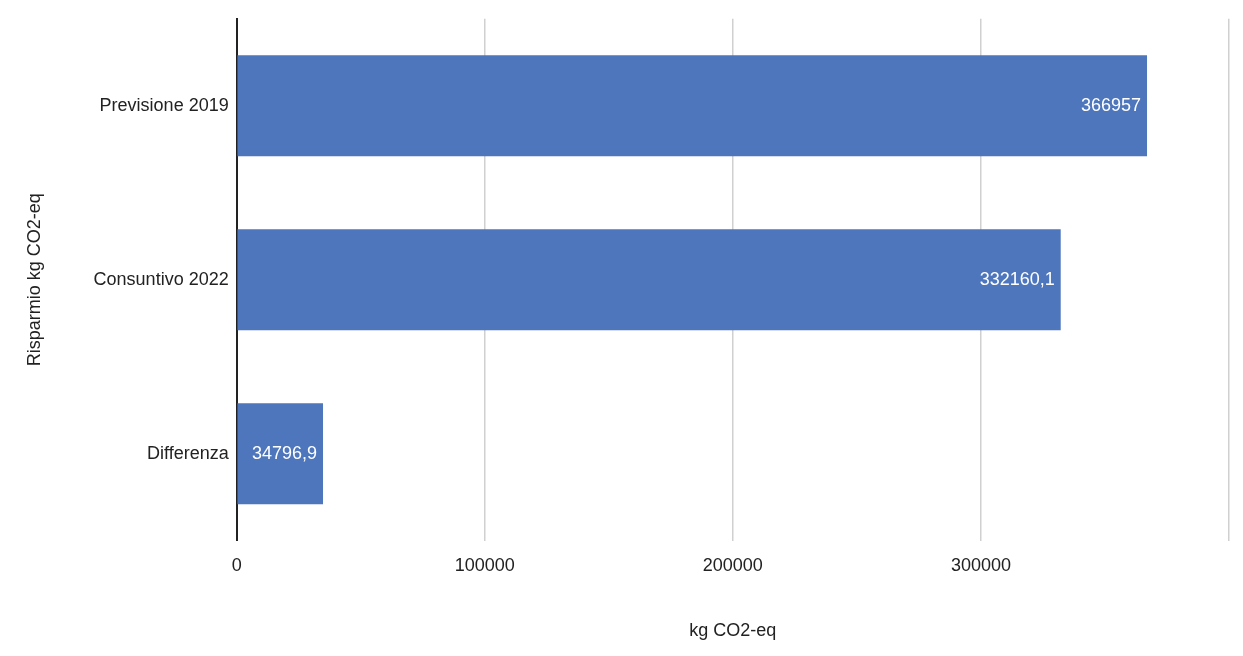 Image resolution: width=1243 pixels, height=656 pixels. I want to click on data-label: 34796,9, so click(284, 452).